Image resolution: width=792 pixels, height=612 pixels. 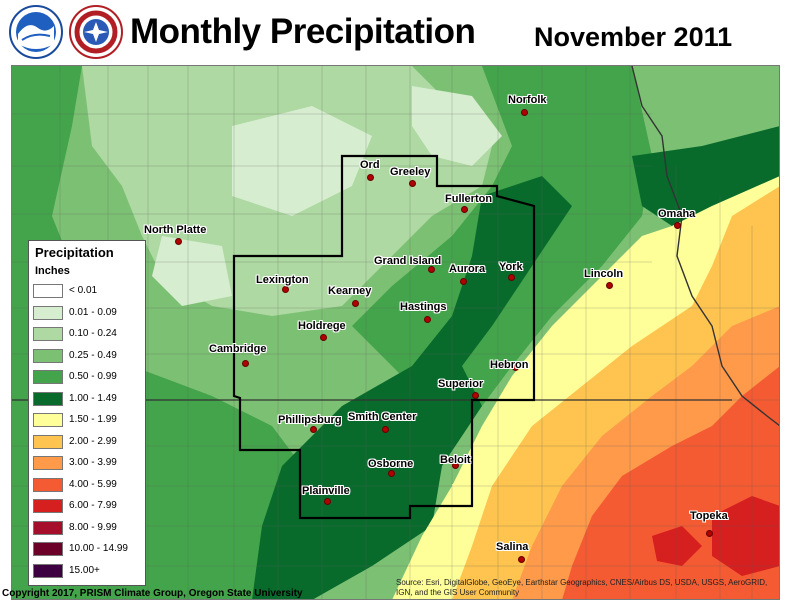 I want to click on city-dot-hastings, so click(x=427, y=319).